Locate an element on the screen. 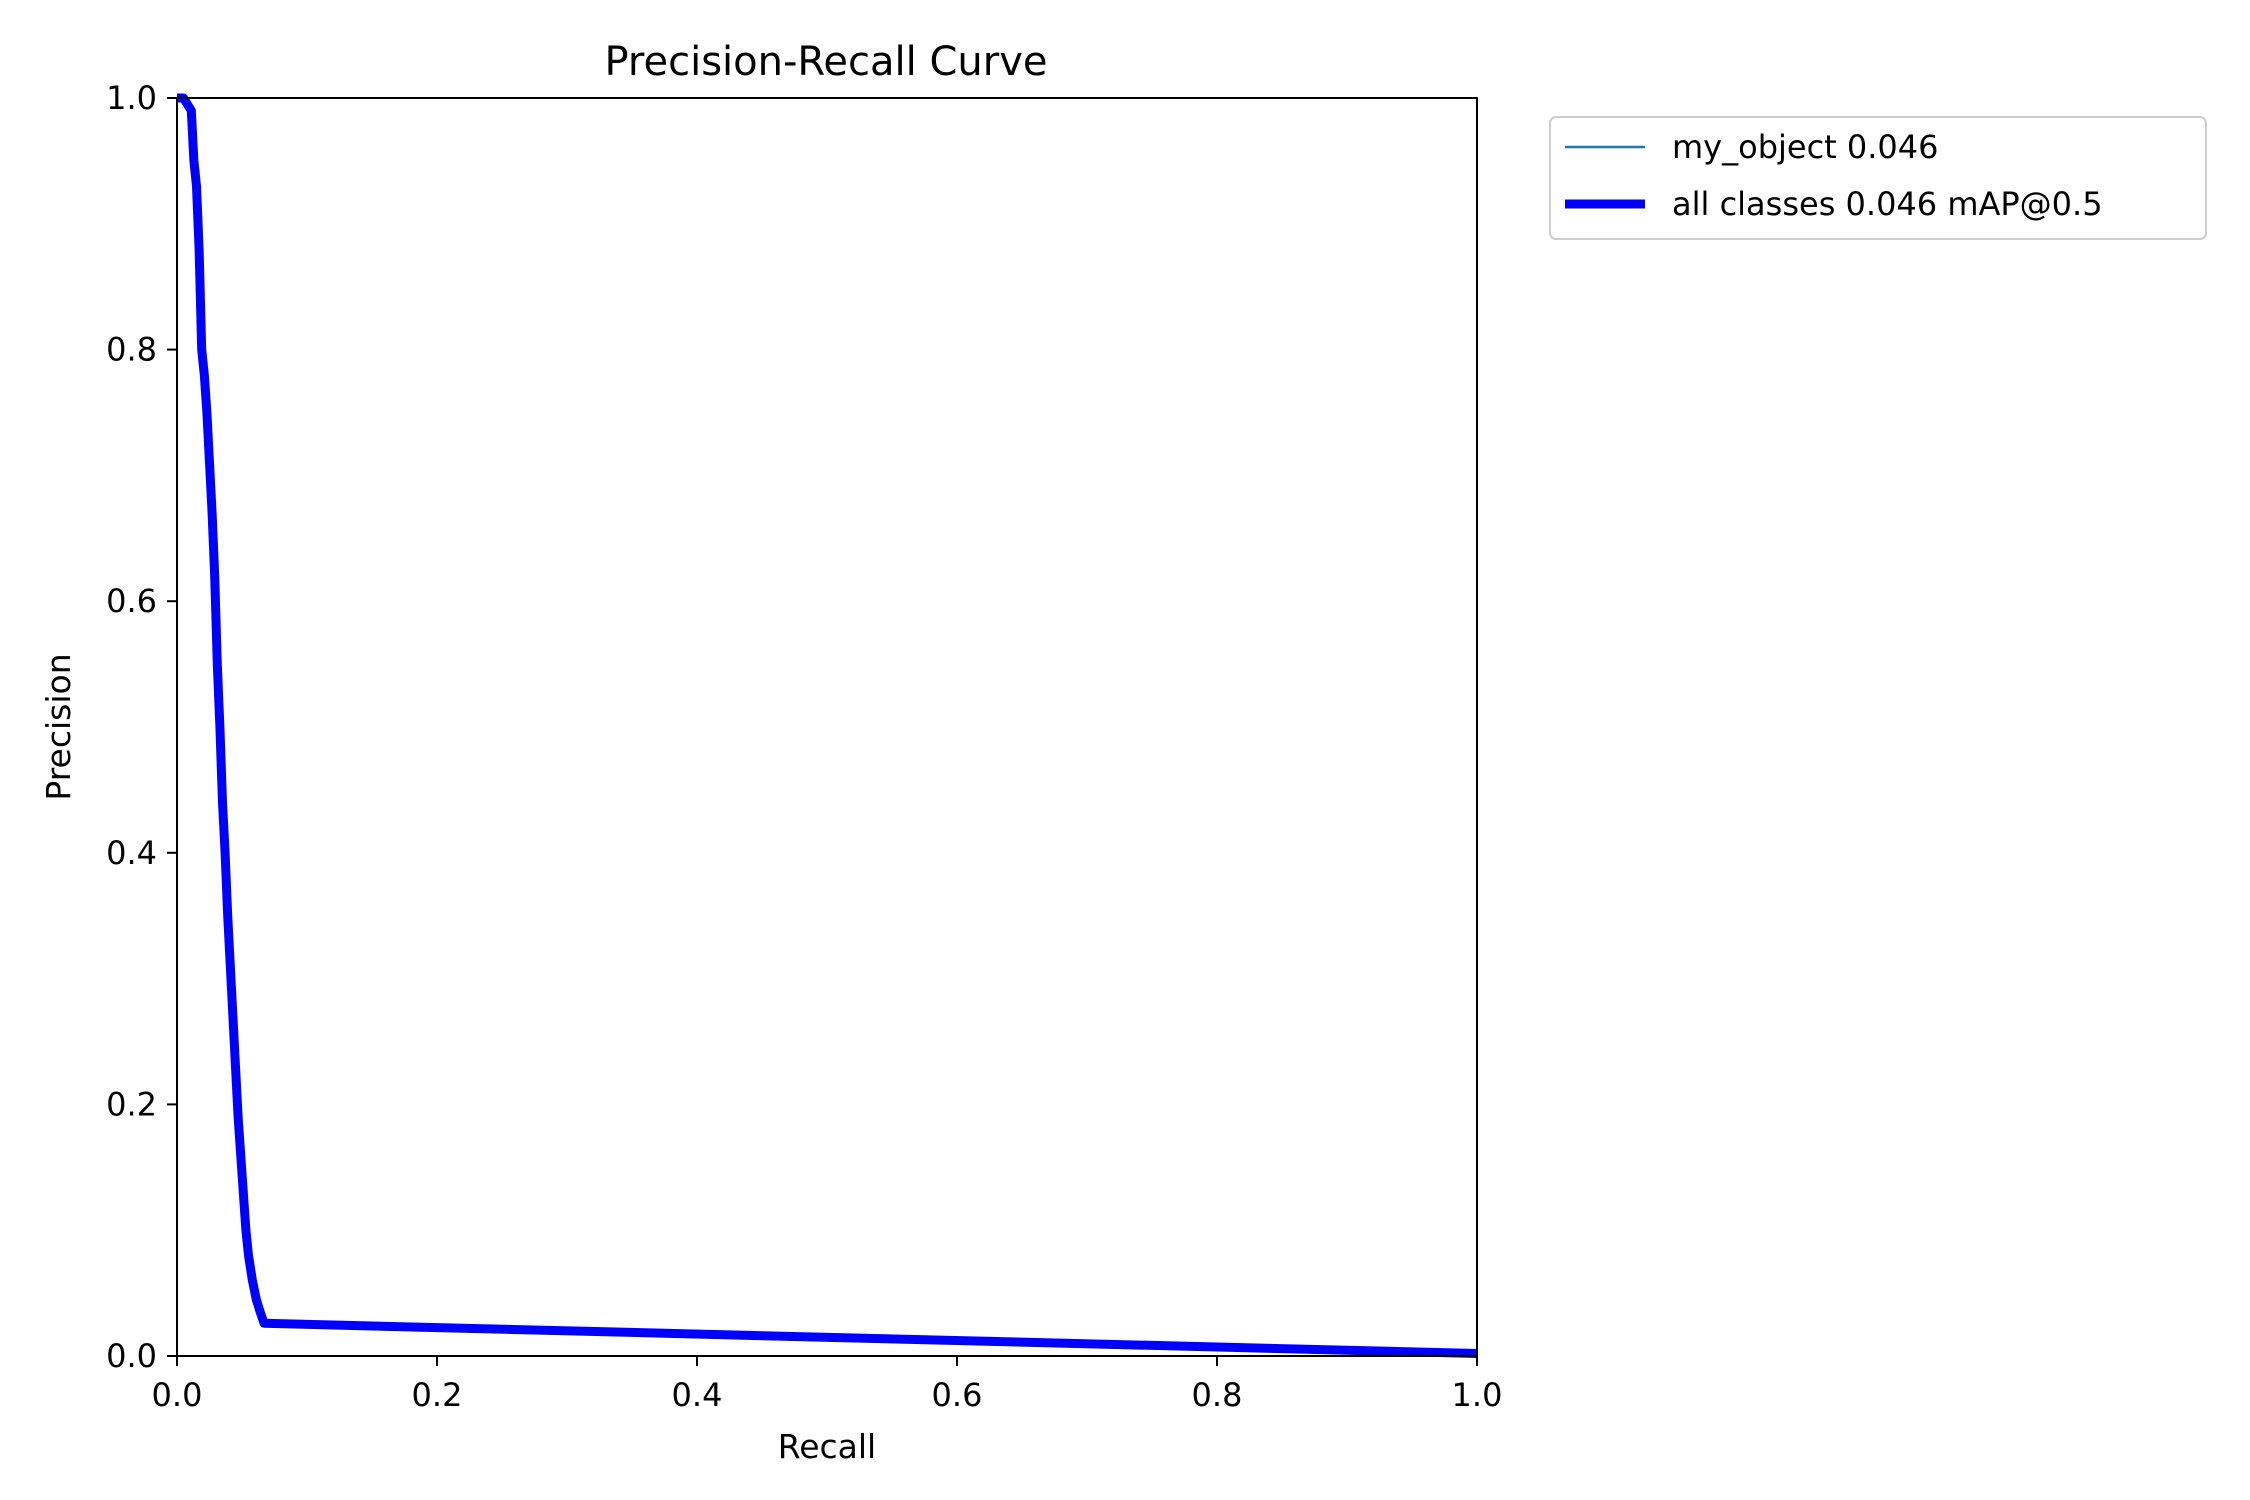 The height and width of the screenshot is (1500, 2250). legend-label-my-object: my_object 0.046 is located at coordinates (1805, 147).